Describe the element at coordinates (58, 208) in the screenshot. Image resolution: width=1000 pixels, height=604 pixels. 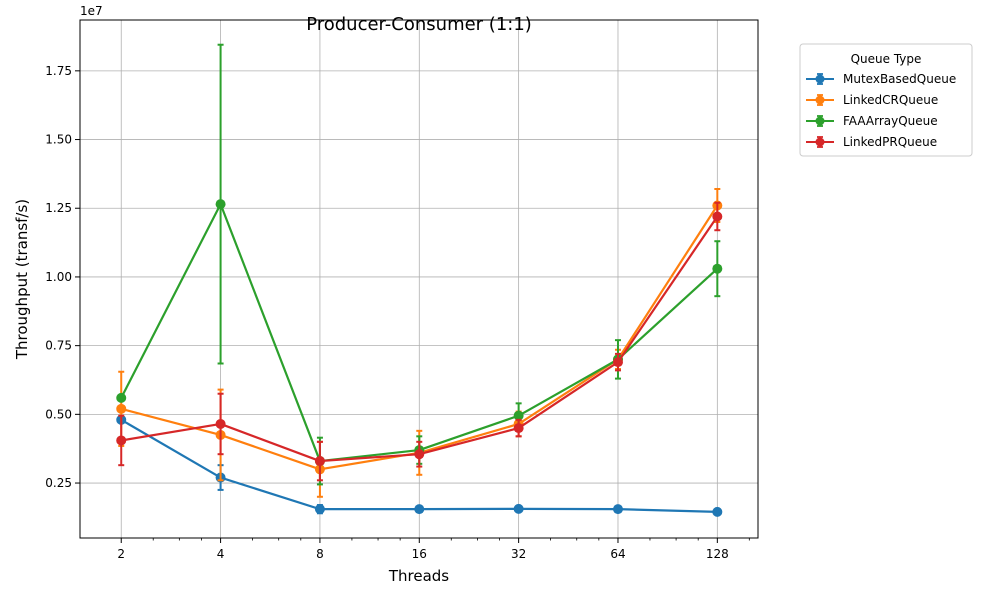
I see `y-tick-label: 1.25` at that location.